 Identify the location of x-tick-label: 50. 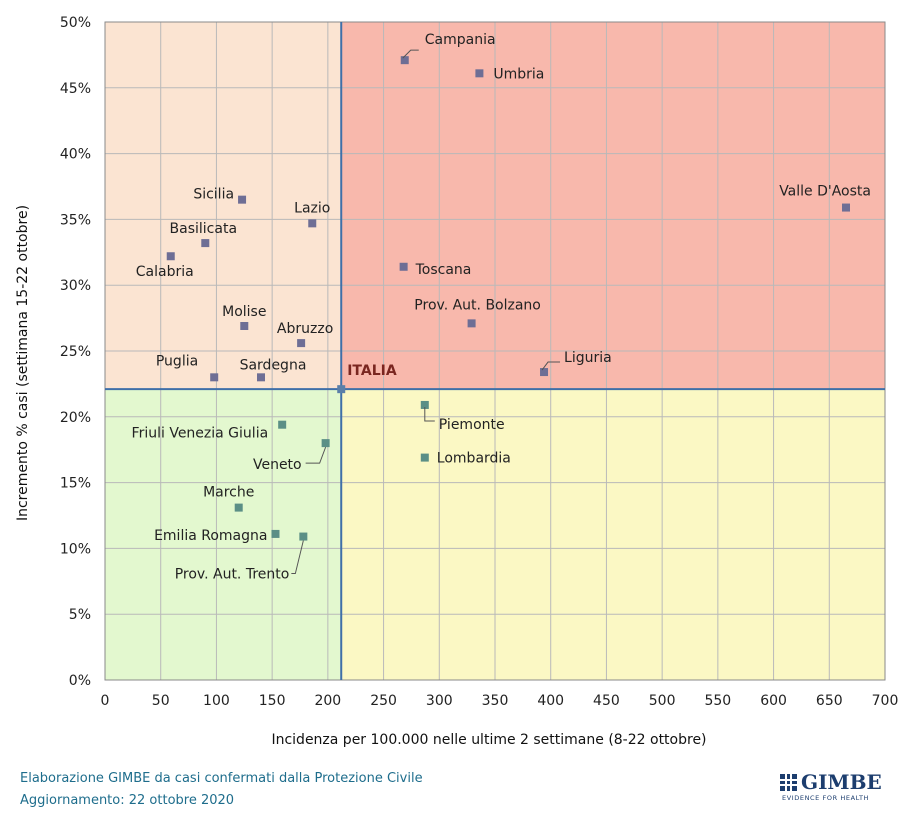
(161, 701).